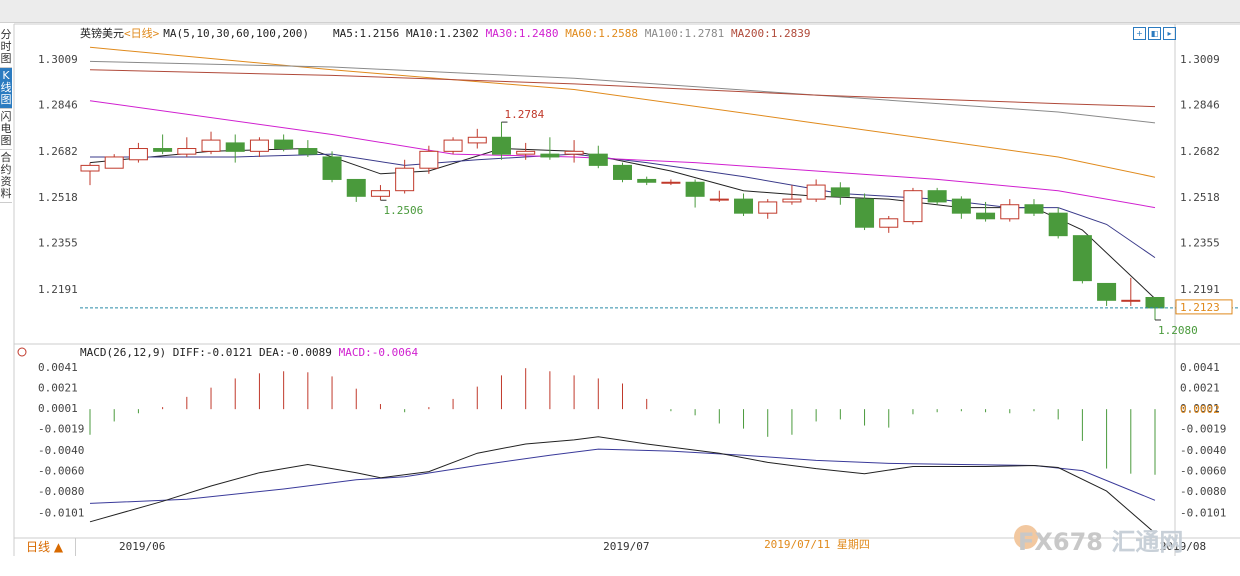  I want to click on price-tick-label-left: 1.2355, so click(58, 243).